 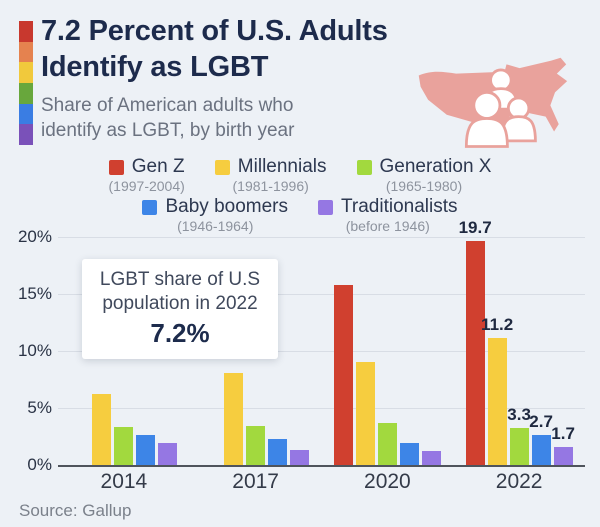 What do you see at coordinates (475, 227) in the screenshot?
I see `bar-value-label: 19.7` at bounding box center [475, 227].